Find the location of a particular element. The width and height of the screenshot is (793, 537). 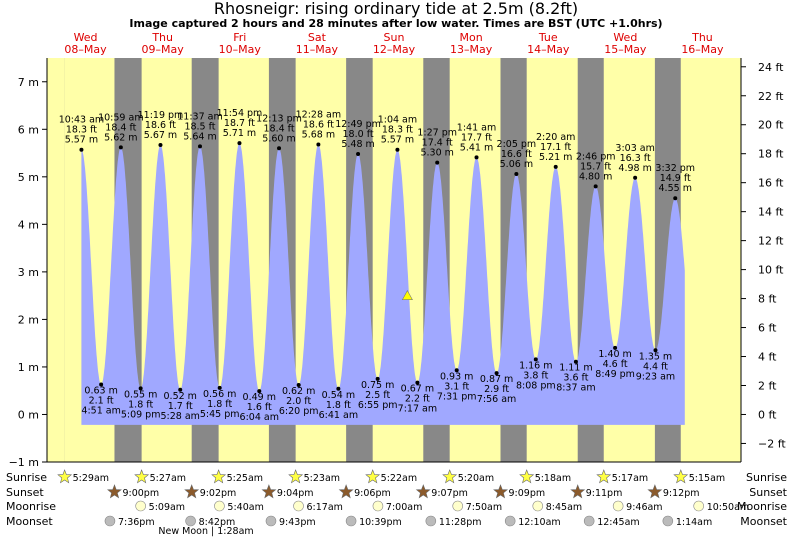

right-tick-label: 16 ft is located at coordinates (771, 183).